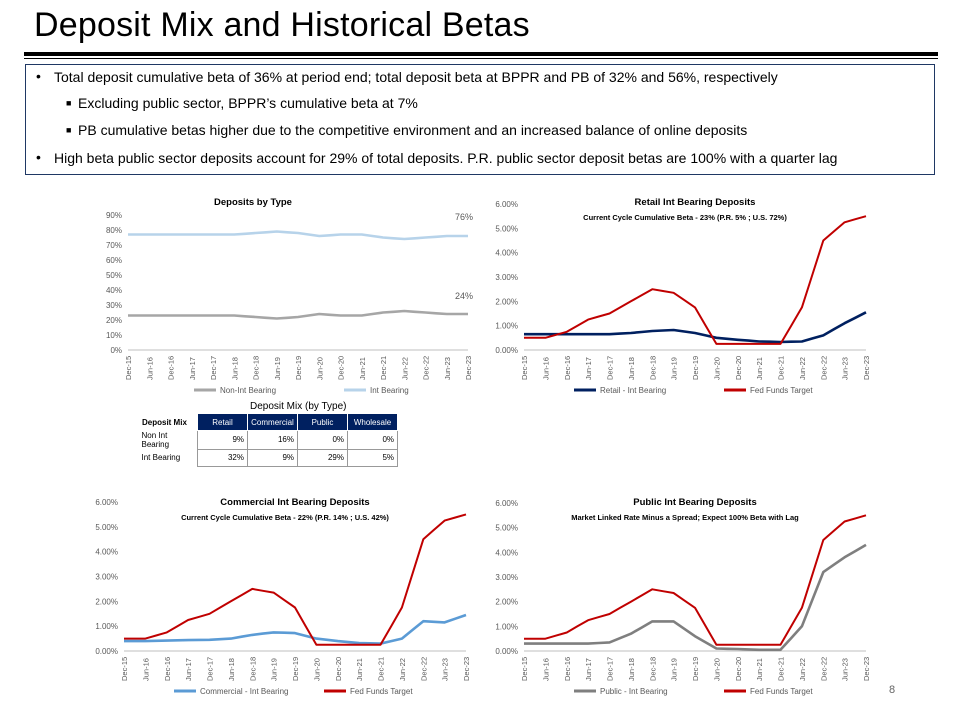  What do you see at coordinates (298, 406) in the screenshot?
I see `deposit-mix-title: Deposit Mix (by Type)` at bounding box center [298, 406].